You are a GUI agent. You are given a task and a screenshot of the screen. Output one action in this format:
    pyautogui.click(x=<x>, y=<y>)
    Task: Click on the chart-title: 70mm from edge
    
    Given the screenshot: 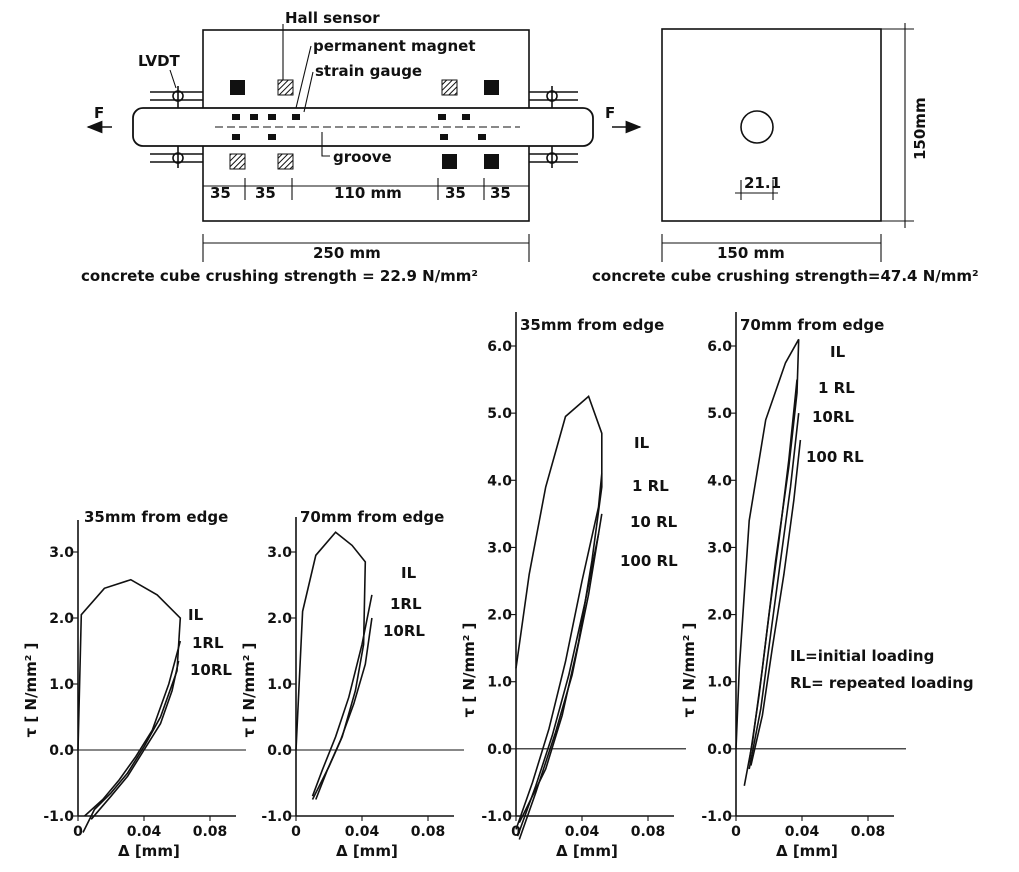 What is the action you would take?
    pyautogui.click(x=372, y=517)
    